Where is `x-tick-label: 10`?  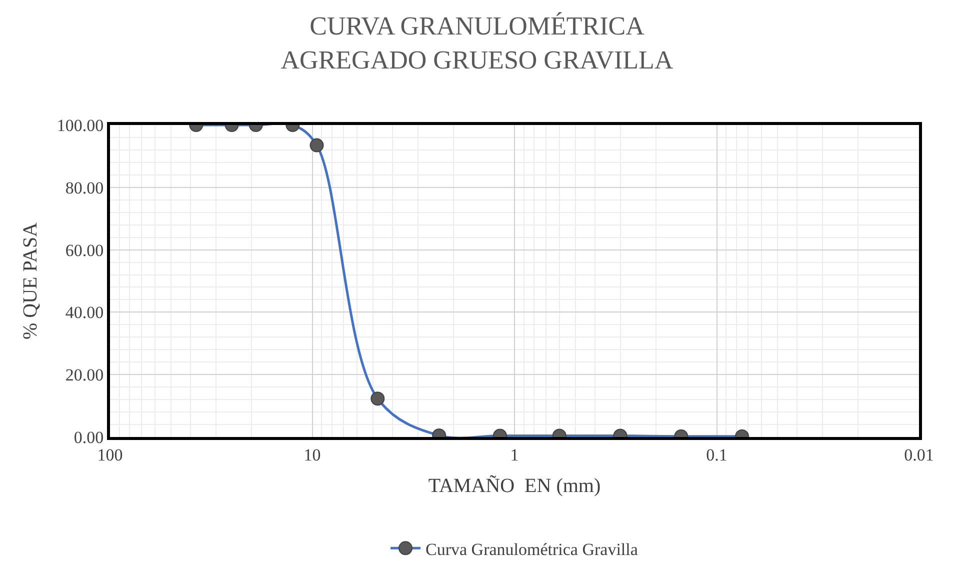
x-tick-label: 10 is located at coordinates (312, 454).